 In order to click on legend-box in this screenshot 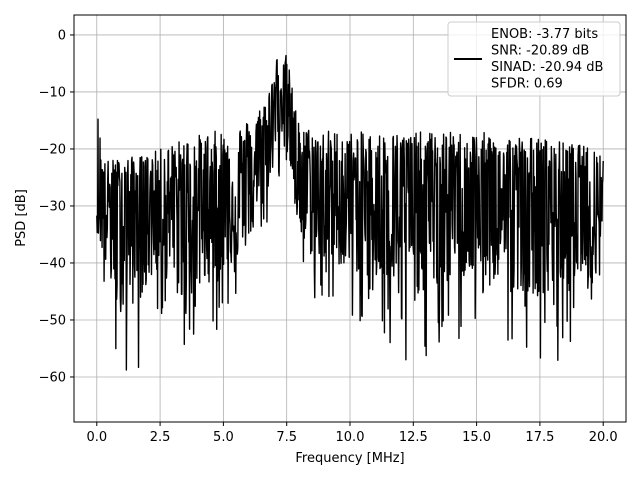, I will do `click(534, 59)`.